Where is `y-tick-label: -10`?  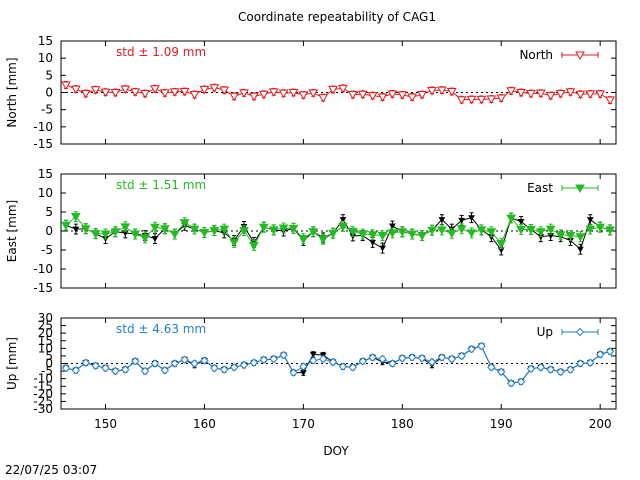 y-tick-label: -10 is located at coordinates (43, 127).